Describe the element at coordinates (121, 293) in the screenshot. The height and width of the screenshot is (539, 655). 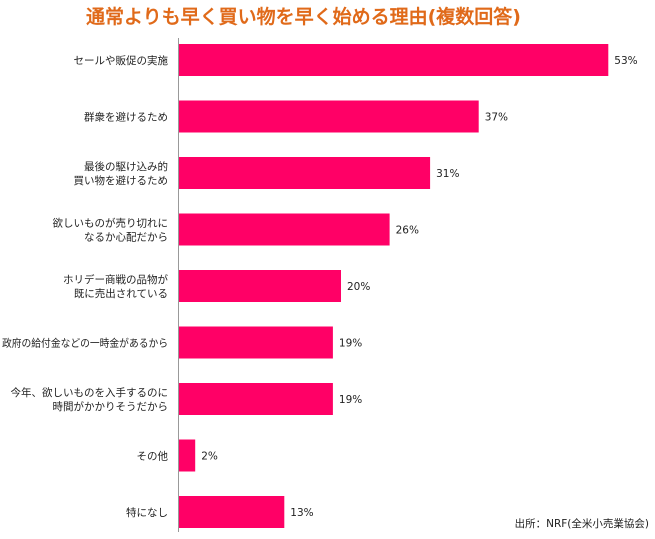
I see `category-label-5-line-2: 既に売出されている` at that location.